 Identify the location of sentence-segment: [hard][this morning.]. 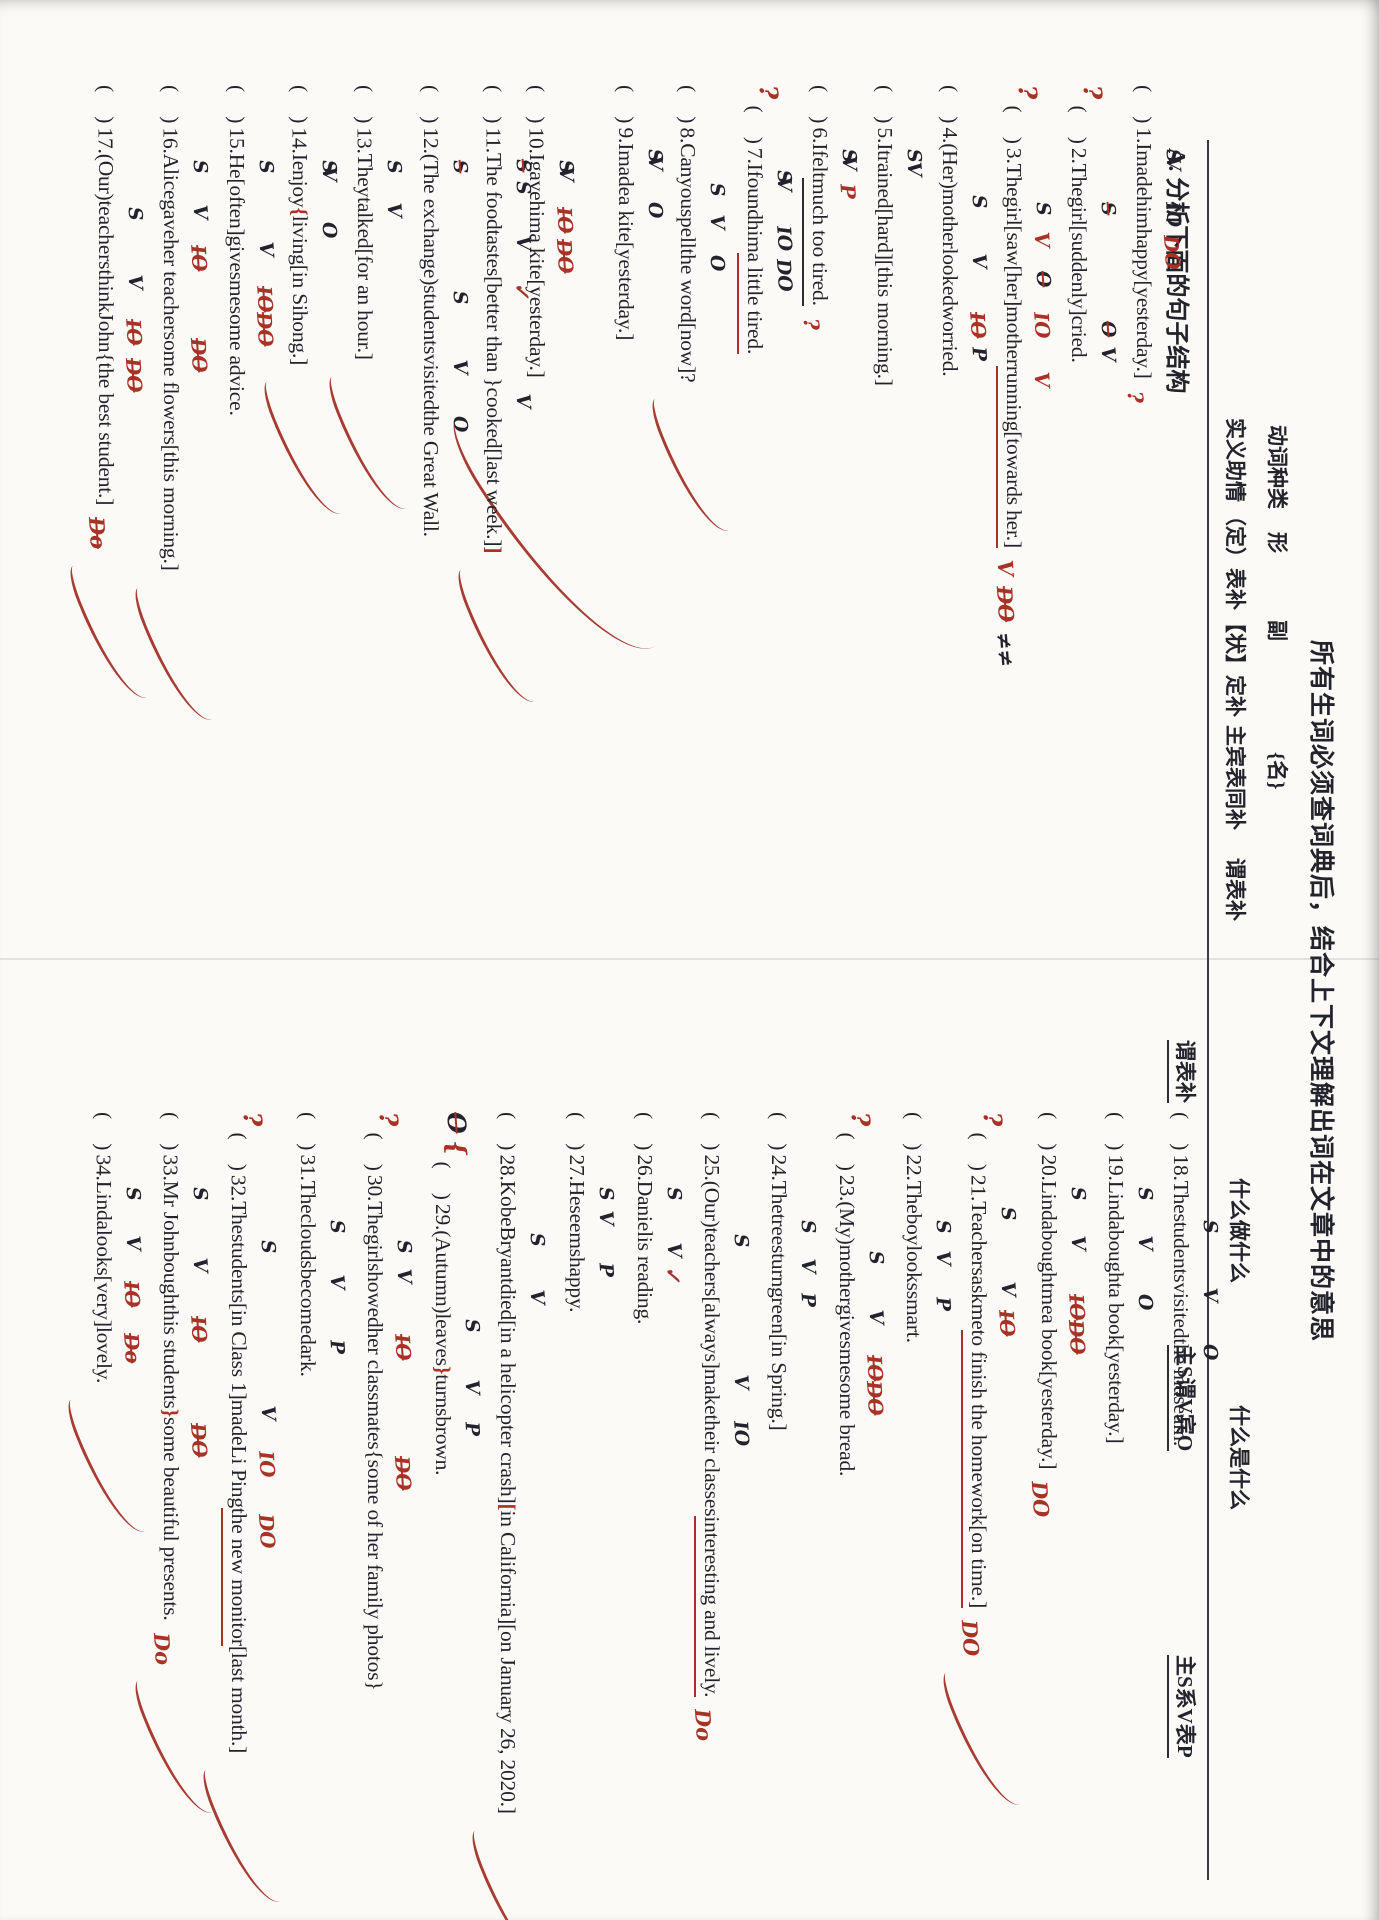
(885, 297).